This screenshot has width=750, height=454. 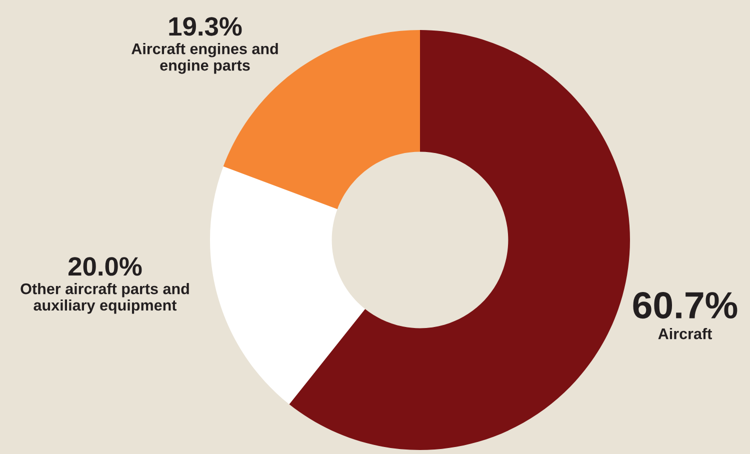 I want to click on data-label: 19.3%, so click(x=205, y=26).